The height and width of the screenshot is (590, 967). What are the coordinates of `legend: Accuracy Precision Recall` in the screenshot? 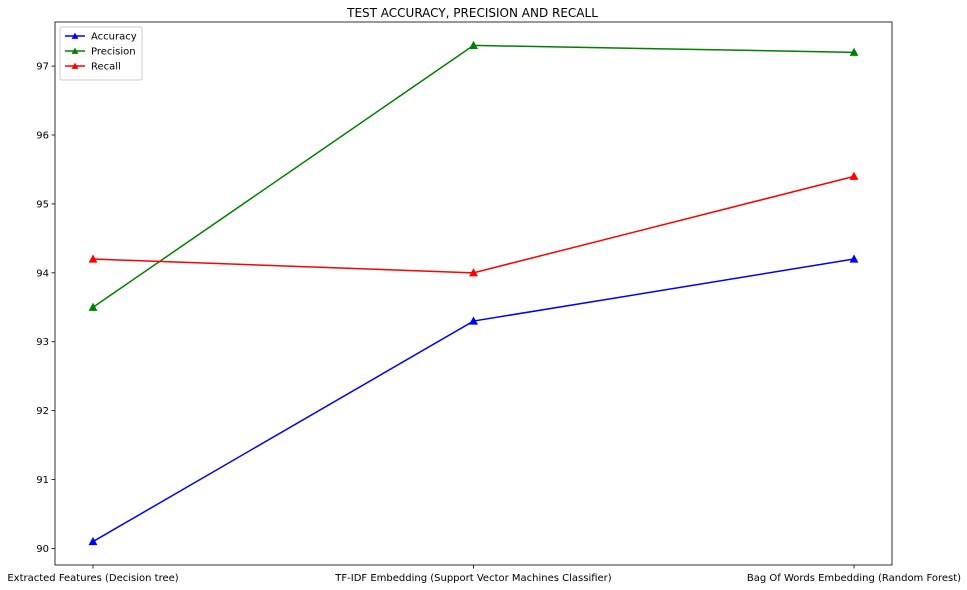 It's located at (101, 53).